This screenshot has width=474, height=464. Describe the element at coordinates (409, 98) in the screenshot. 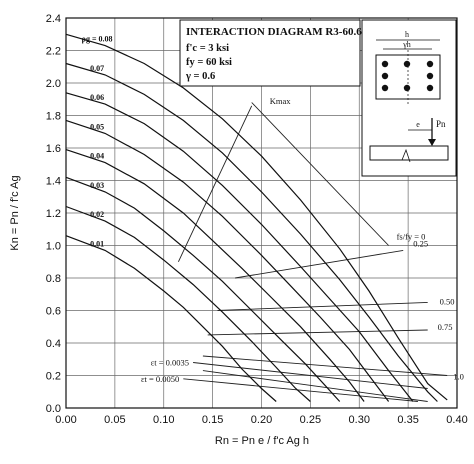

I see `section-inset: h γh e Pn` at that location.